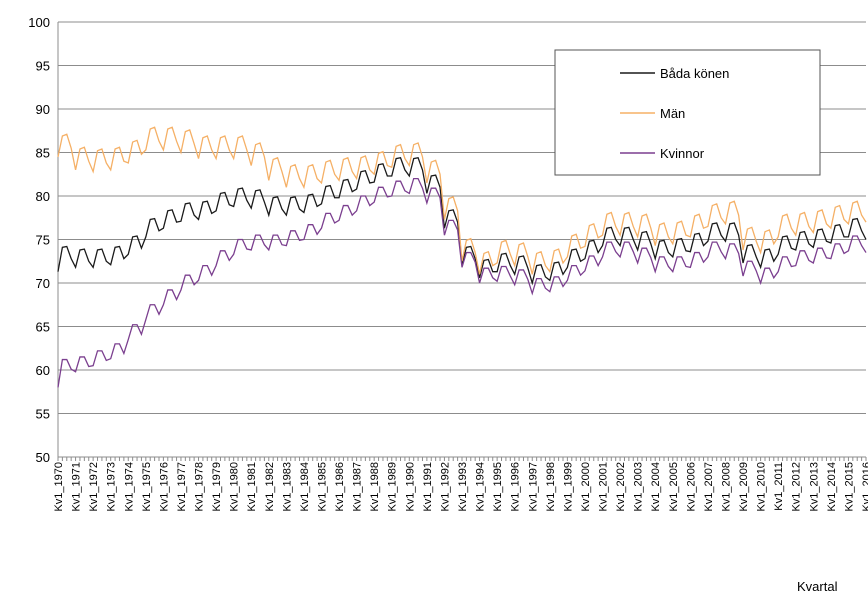 The width and height of the screenshot is (868, 599). What do you see at coordinates (463, 487) in the screenshot?
I see `x-tick-label: Kv1_1993` at bounding box center [463, 487].